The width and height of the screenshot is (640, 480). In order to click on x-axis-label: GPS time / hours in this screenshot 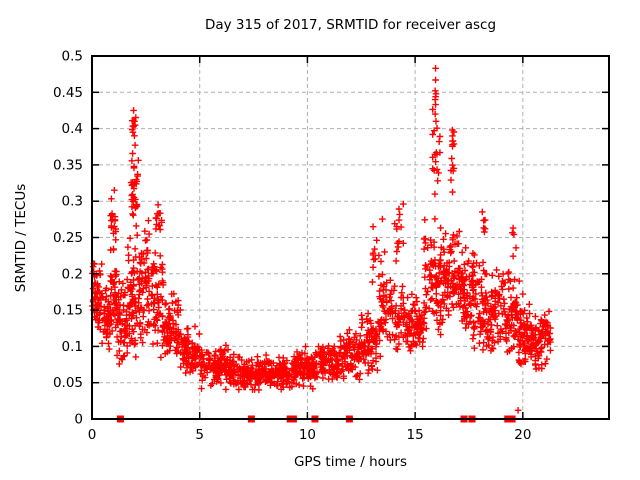, I will do `click(350, 462)`.